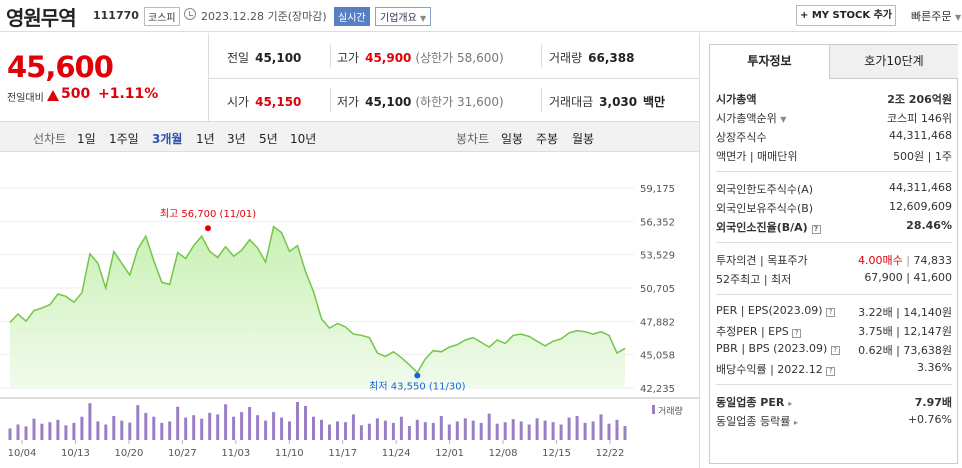 This screenshot has height=468, width=962. Describe the element at coordinates (776, 310) in the screenshot. I see `info-label: PER | EPS(2023.09) ?` at that location.